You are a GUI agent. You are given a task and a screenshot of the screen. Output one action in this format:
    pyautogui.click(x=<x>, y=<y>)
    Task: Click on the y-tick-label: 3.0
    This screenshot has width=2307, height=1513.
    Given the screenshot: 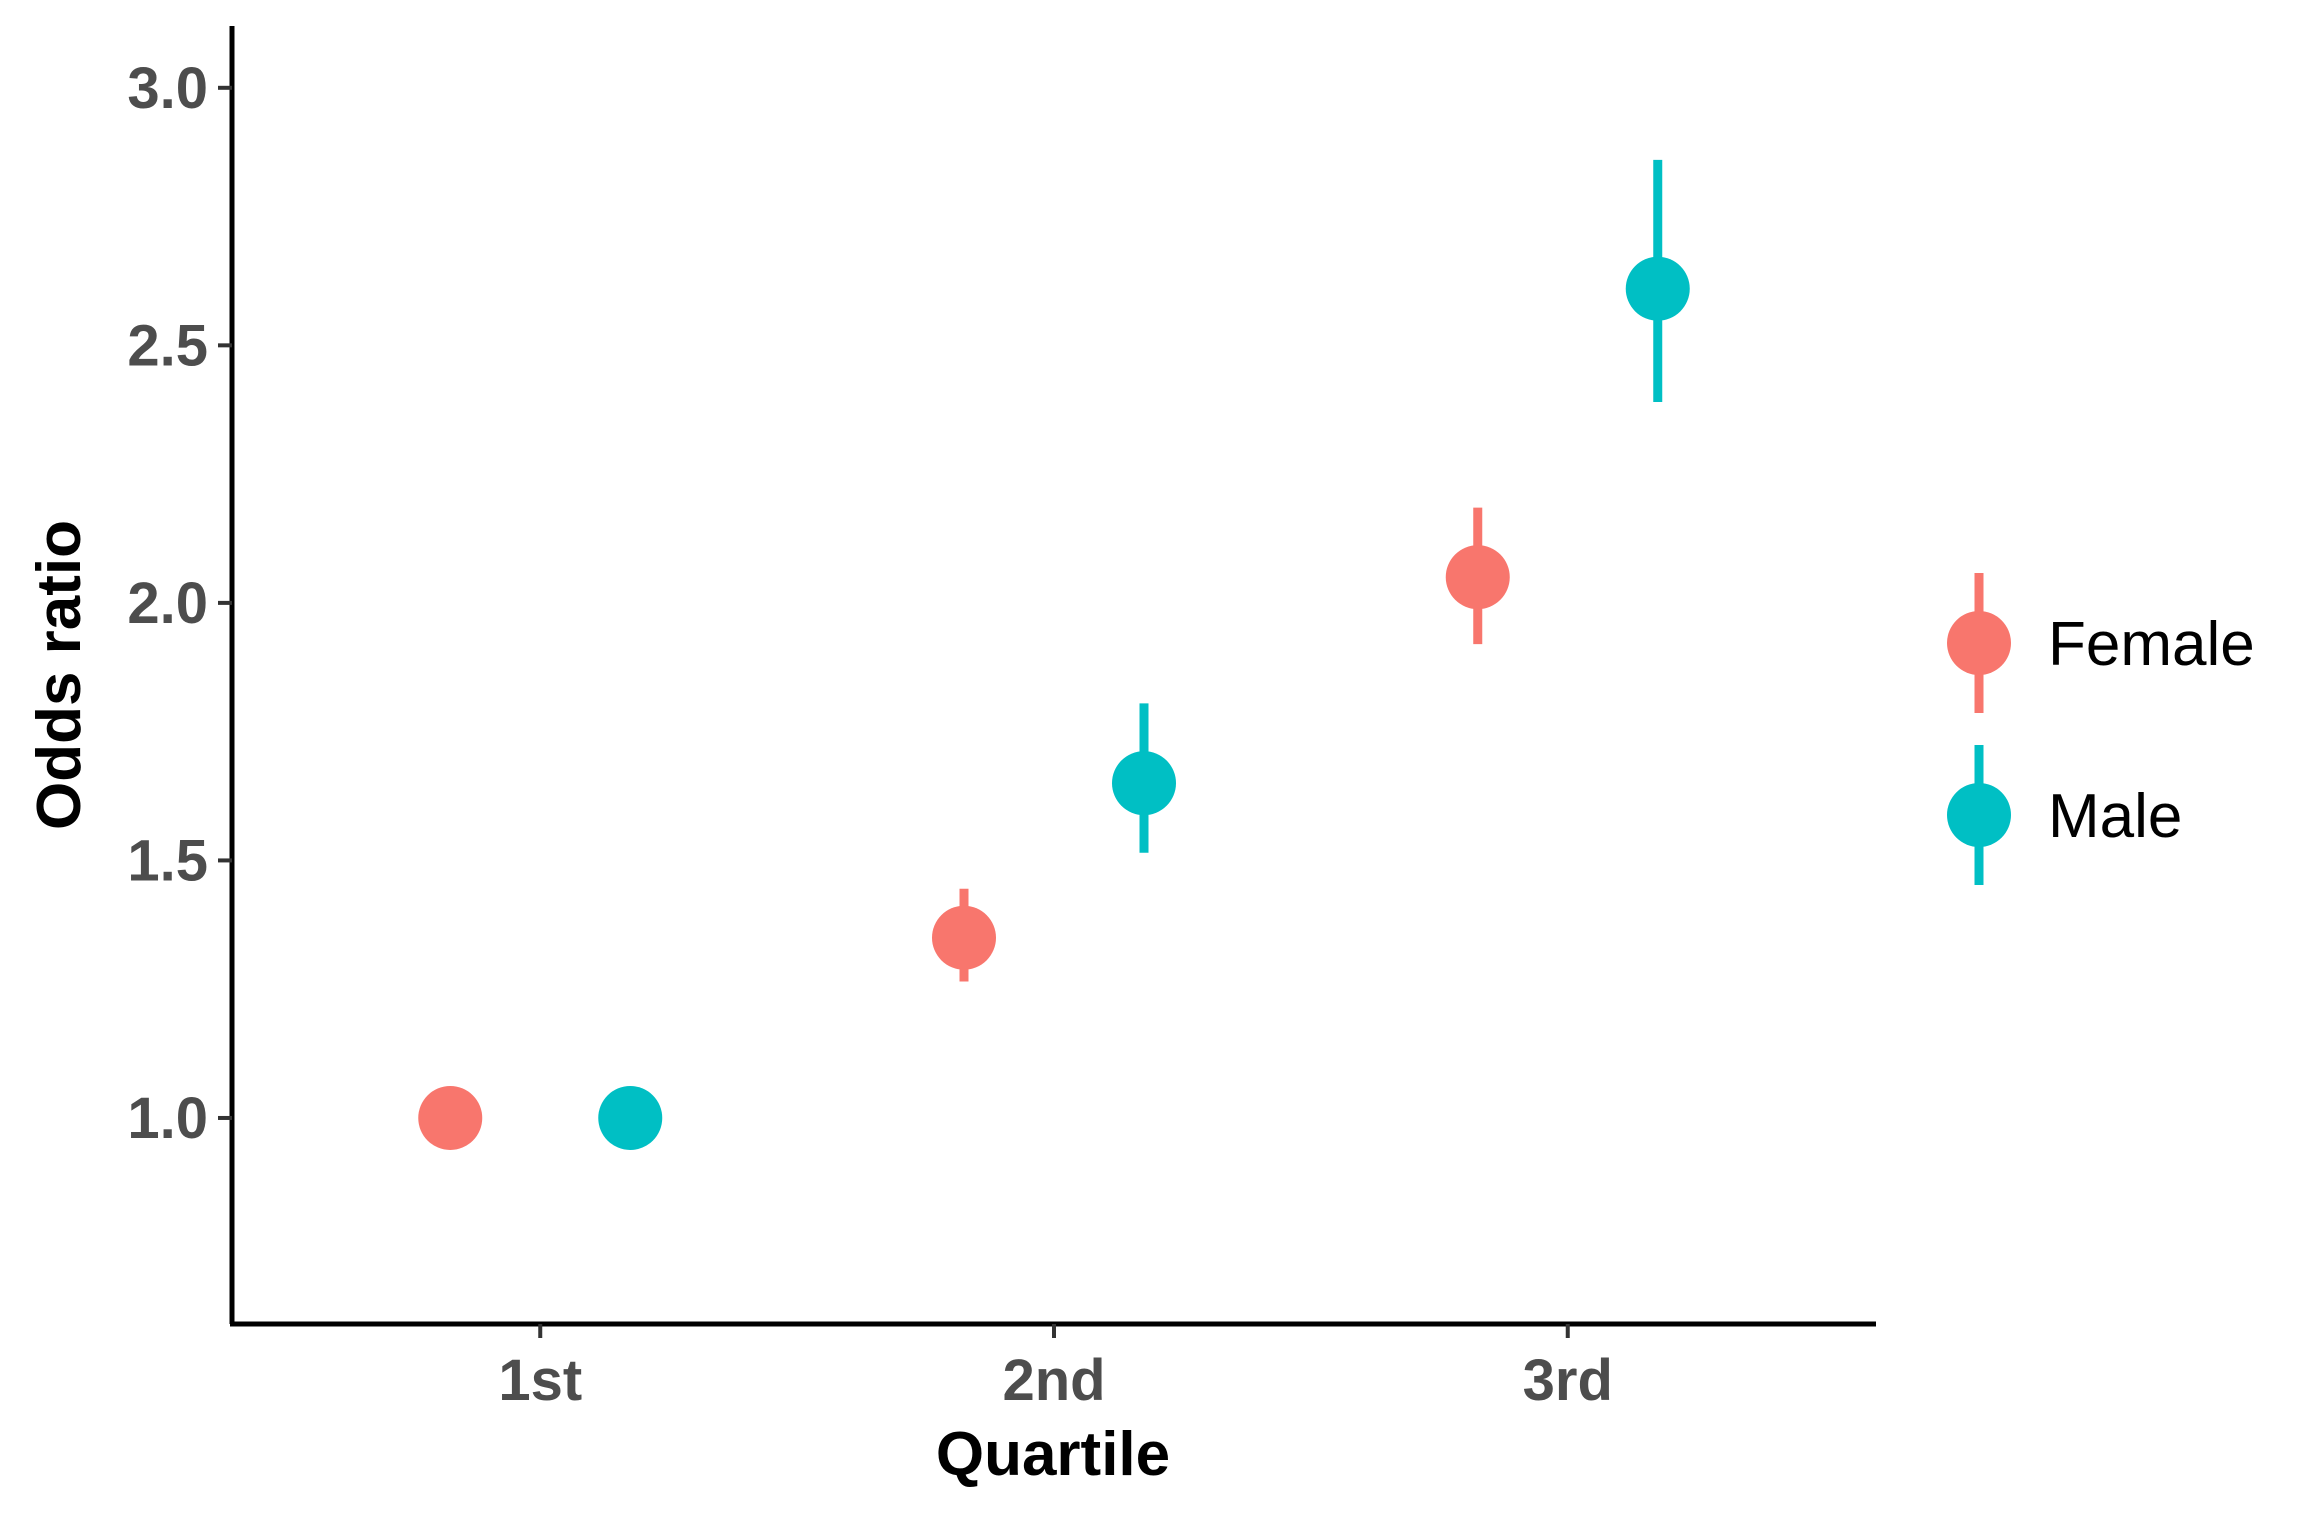 What is the action you would take?
    pyautogui.click(x=167, y=88)
    